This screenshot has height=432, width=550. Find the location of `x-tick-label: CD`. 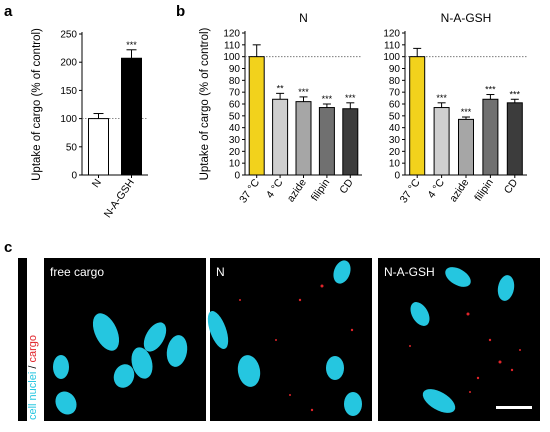

x-tick-label: CD is located at coordinates (511, 187).